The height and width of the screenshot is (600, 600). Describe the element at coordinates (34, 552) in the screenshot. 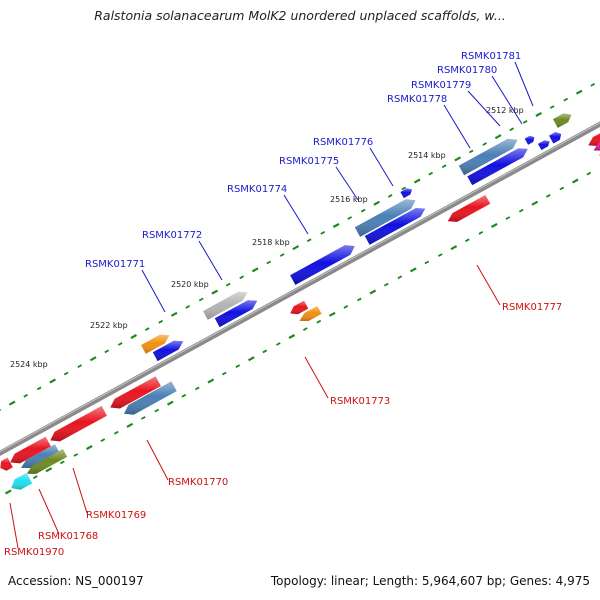

I see `gene-label: RSMK01970` at that location.